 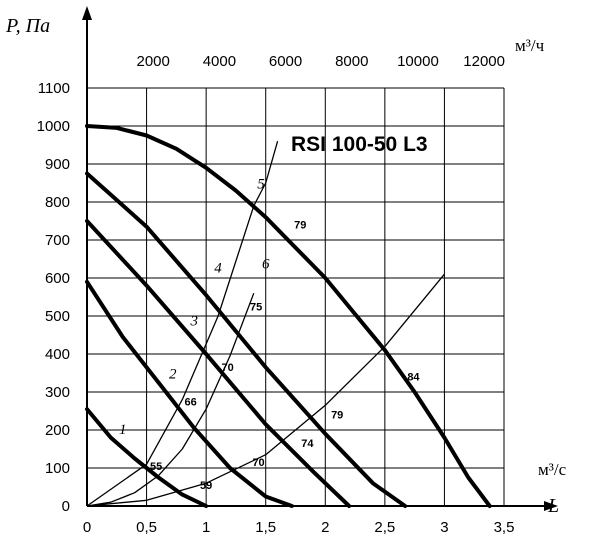 I want to click on y-tick-labels: 0 100 200 300 400 500 600 700 800 900 1000 1100, so click(x=53, y=297).